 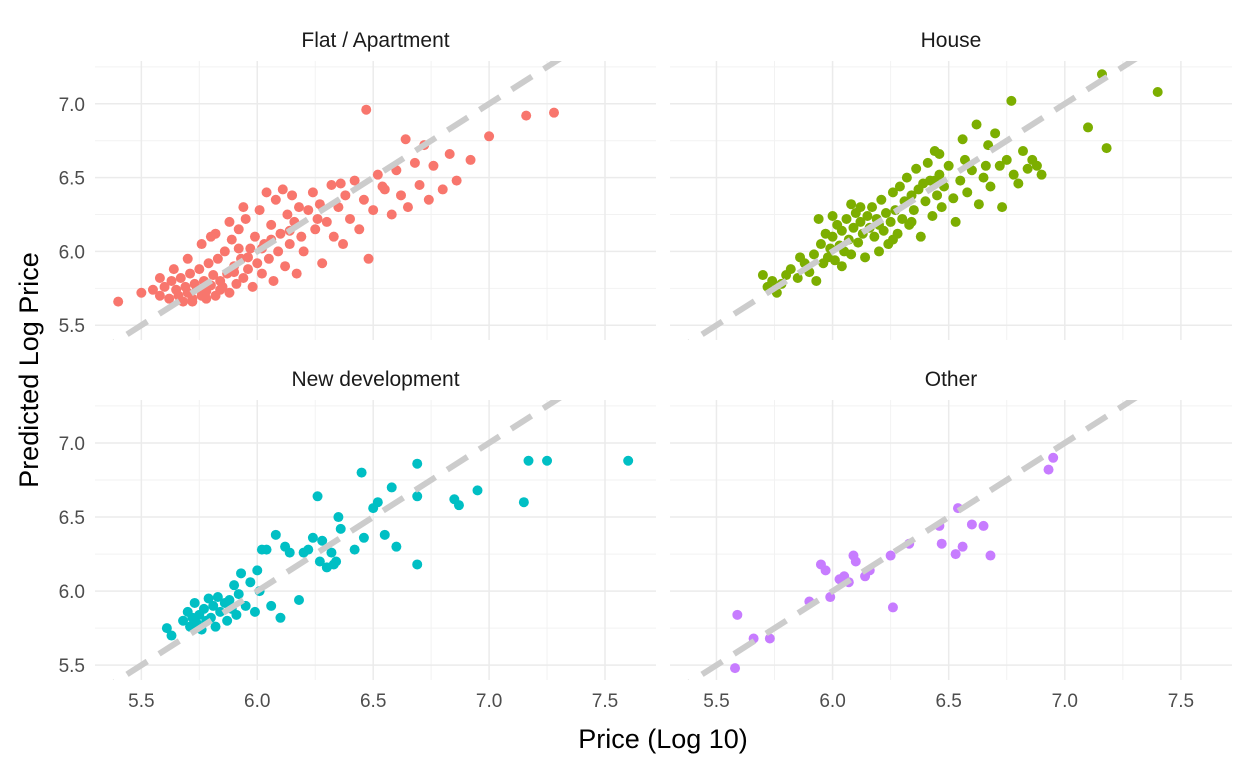 I want to click on x-tick-label: 5.5, so click(x=141, y=701).